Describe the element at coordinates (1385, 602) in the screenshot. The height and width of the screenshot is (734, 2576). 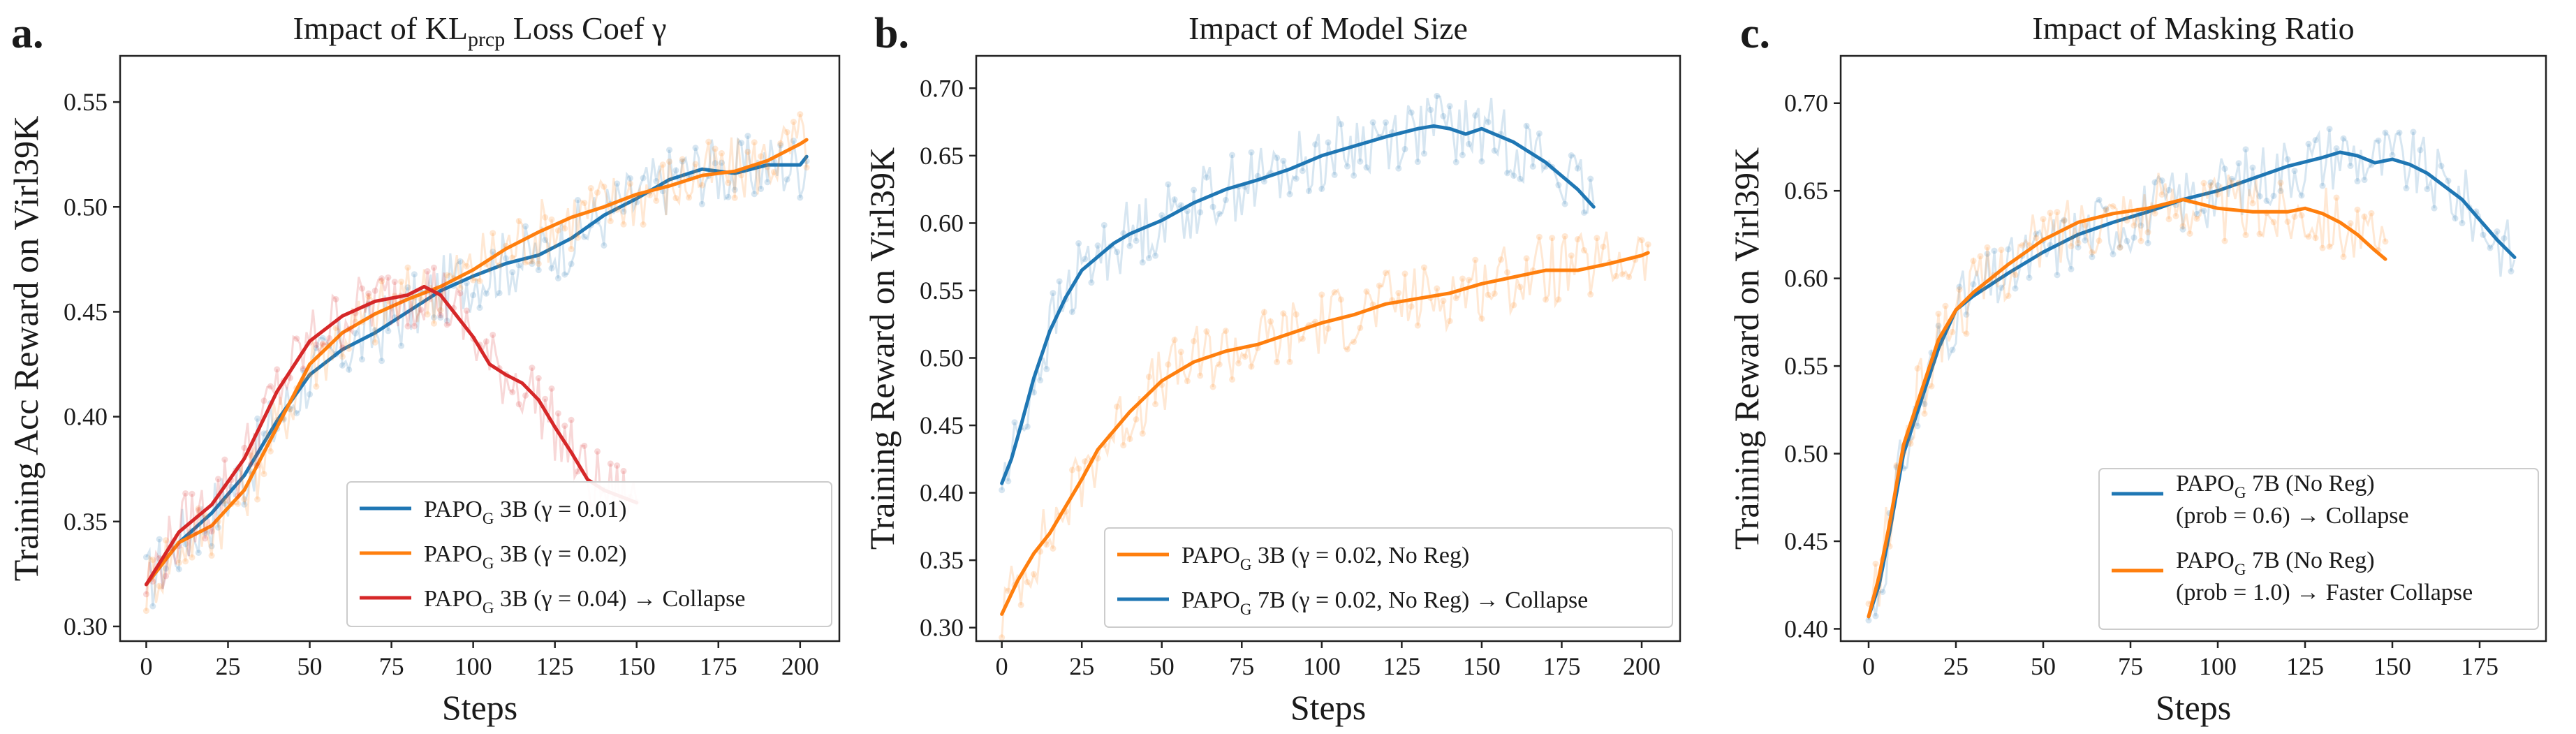
I see `legend-label: PAPOG 7B (γ = 0.02, No Reg) → Collapse` at that location.